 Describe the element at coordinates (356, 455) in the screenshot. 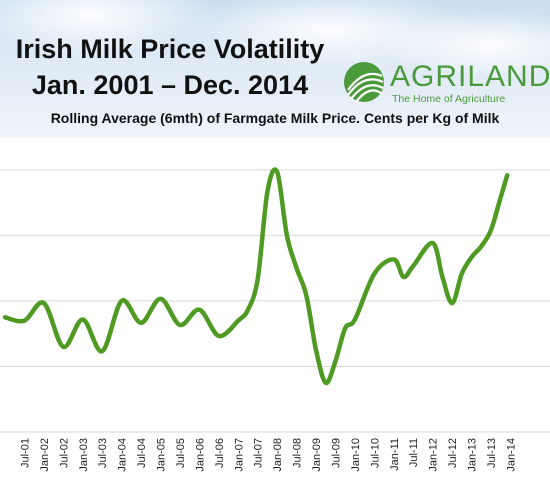

I see `x-tick-label: Jan-10` at that location.